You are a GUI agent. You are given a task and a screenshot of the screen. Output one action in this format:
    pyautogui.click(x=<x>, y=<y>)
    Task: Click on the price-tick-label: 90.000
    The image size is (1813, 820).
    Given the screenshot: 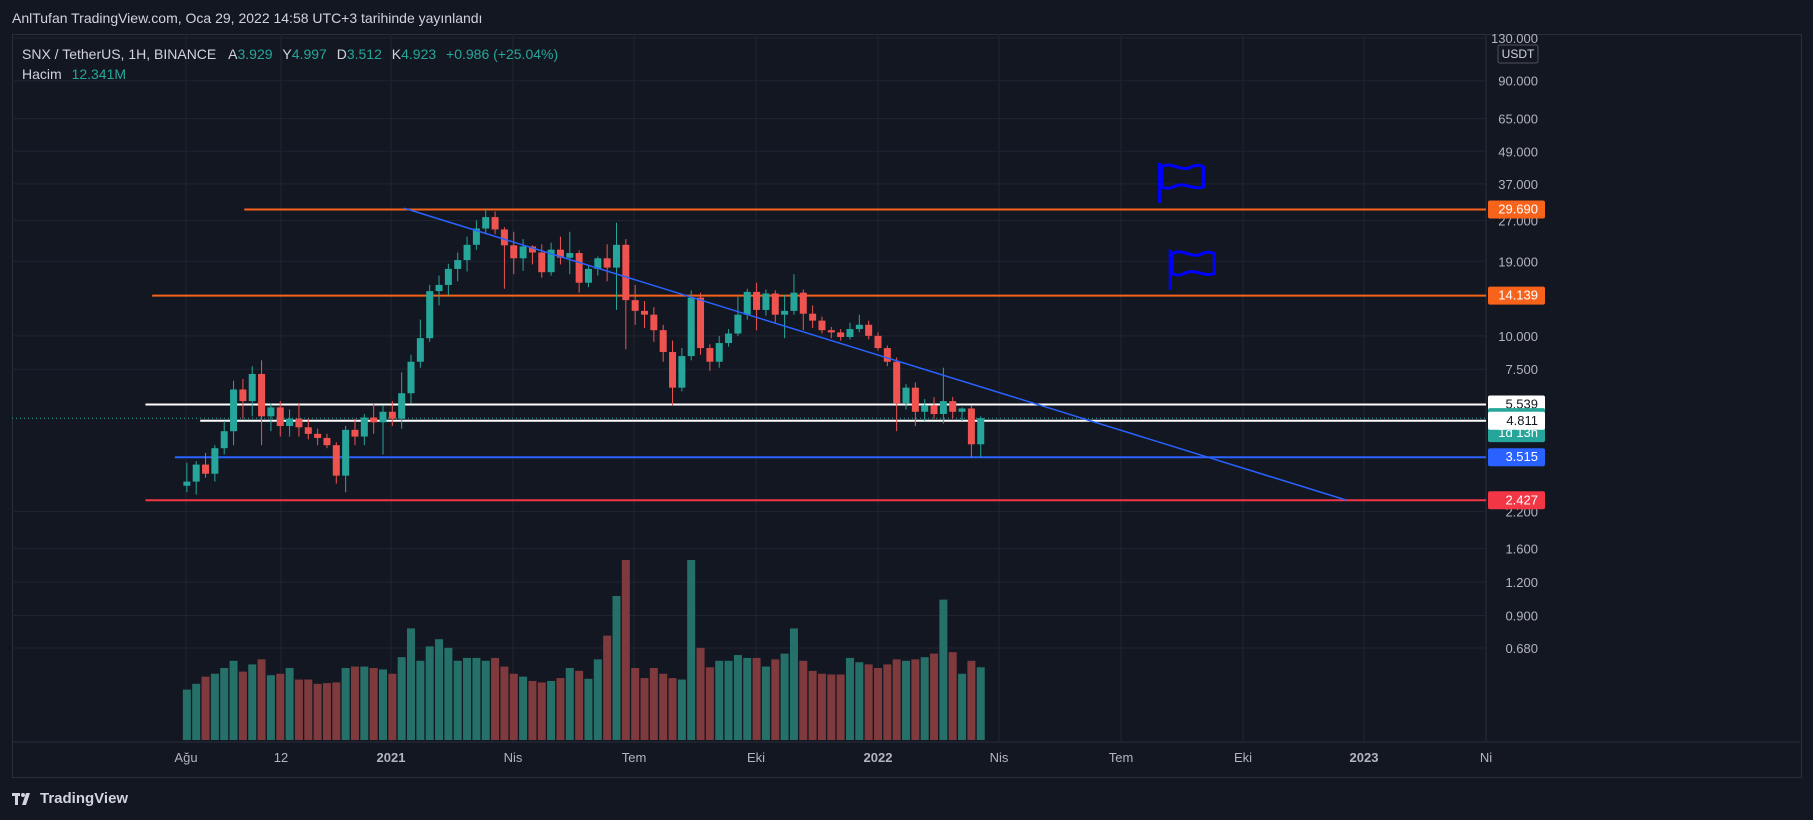 What is the action you would take?
    pyautogui.click(x=1518, y=81)
    